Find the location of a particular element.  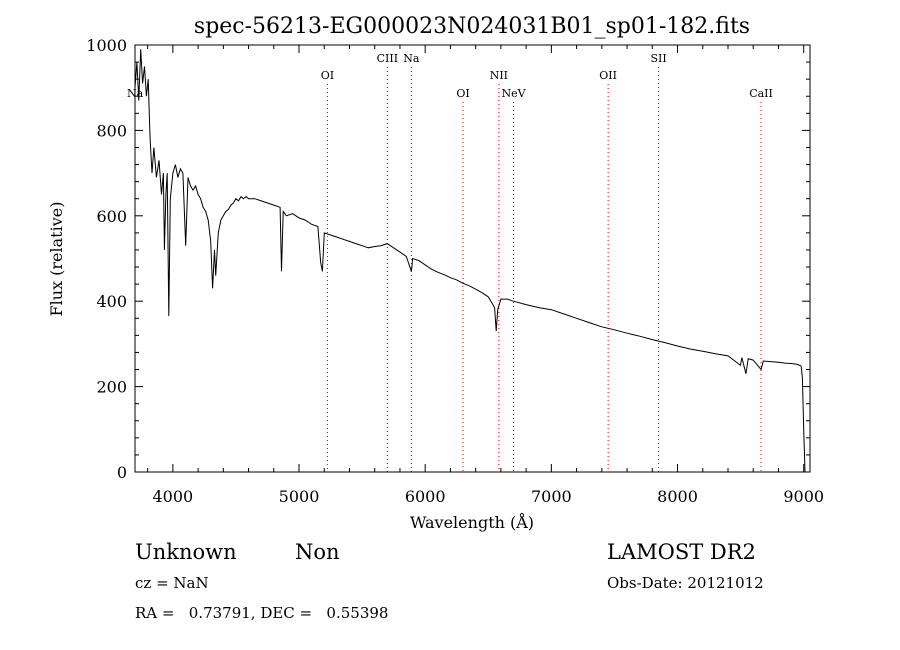

x-tick-label: 4000 is located at coordinates (172, 496).